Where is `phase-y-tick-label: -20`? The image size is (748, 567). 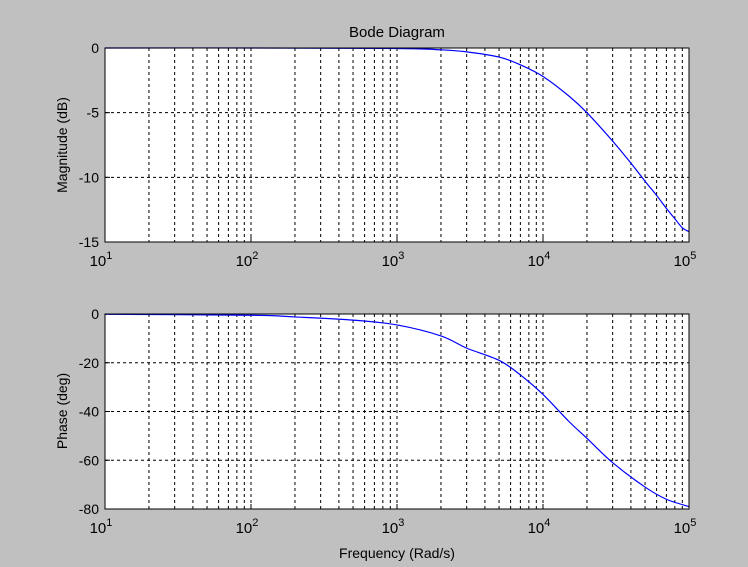
phase-y-tick-label: -20 is located at coordinates (89, 363).